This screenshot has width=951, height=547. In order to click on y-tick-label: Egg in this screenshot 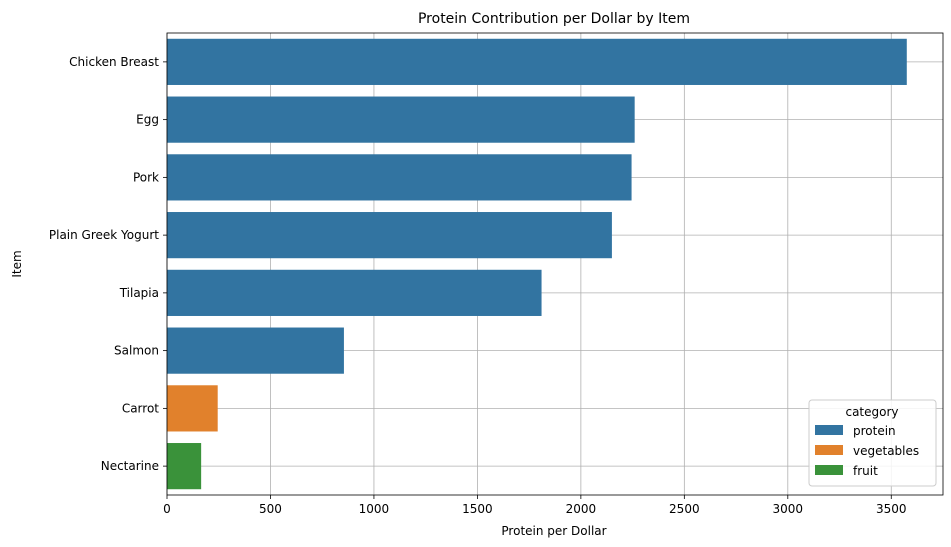, I will do `click(147, 120)`.